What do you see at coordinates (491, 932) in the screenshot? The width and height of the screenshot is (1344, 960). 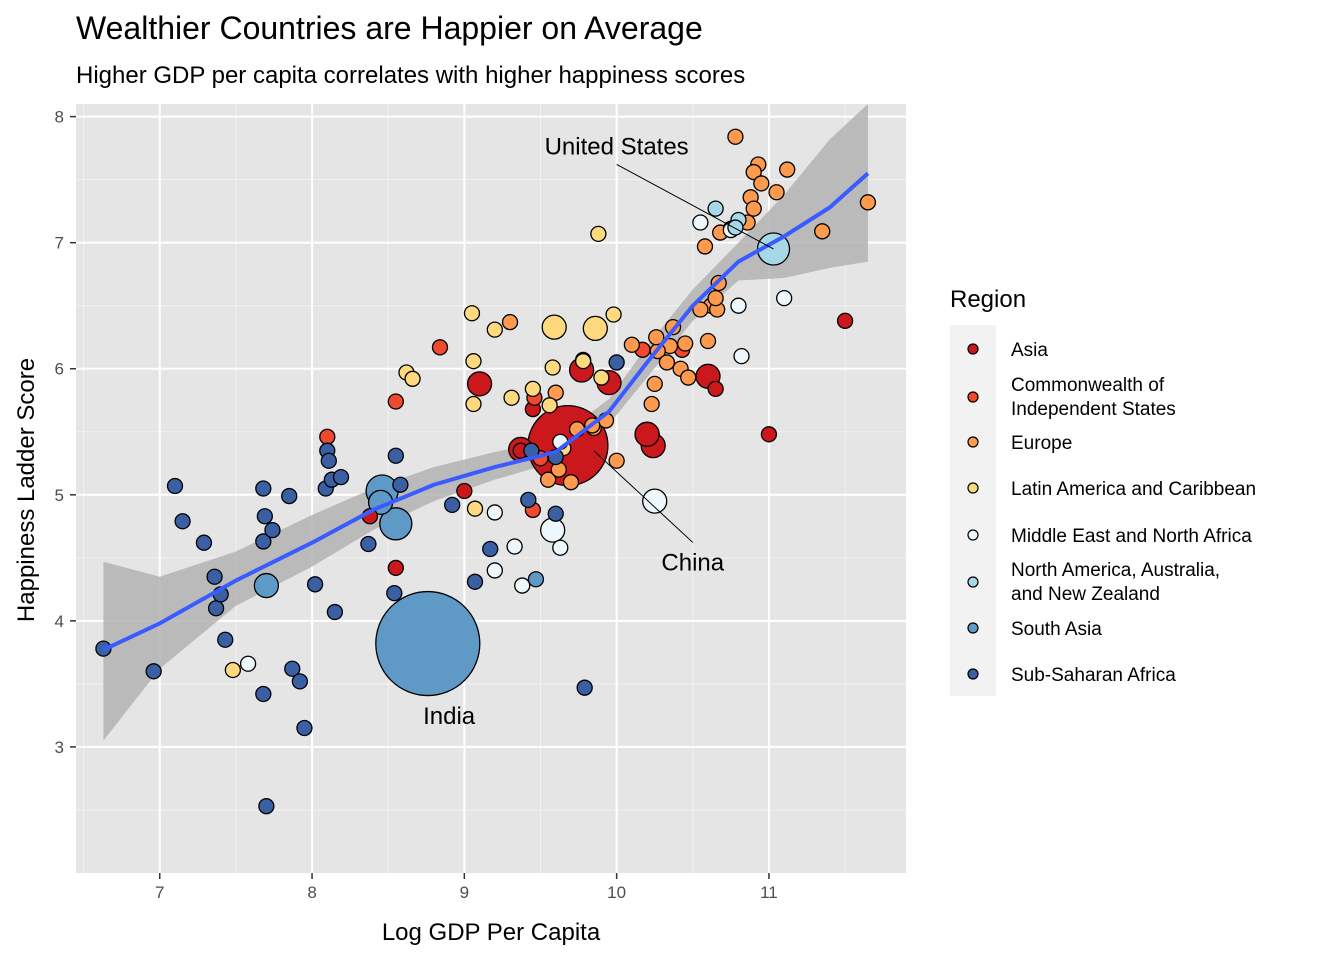 I see `x-axis-title: Log GDP Per Capita` at bounding box center [491, 932].